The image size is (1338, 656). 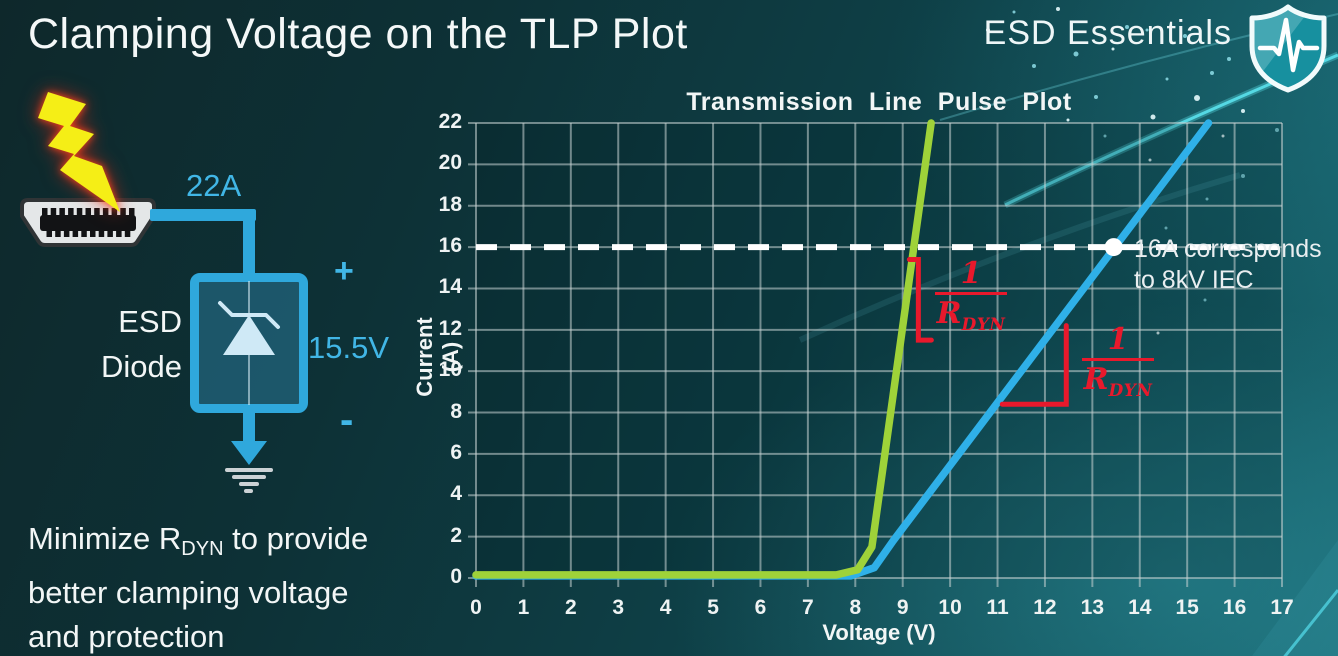 I want to click on shield-sheen, so click(x=1278, y=40).